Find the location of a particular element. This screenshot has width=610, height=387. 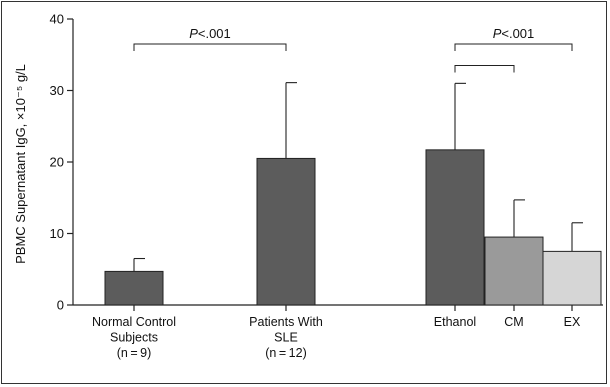

significance-brackets: P<.001 P<.001 is located at coordinates (353, 49).